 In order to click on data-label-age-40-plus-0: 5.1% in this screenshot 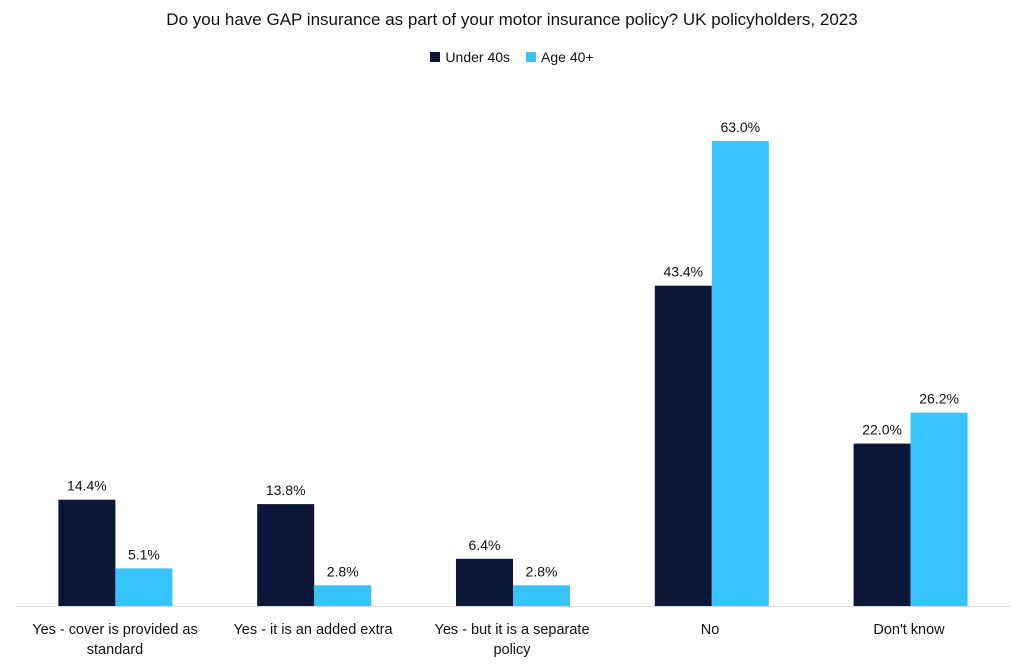, I will do `click(144, 554)`.